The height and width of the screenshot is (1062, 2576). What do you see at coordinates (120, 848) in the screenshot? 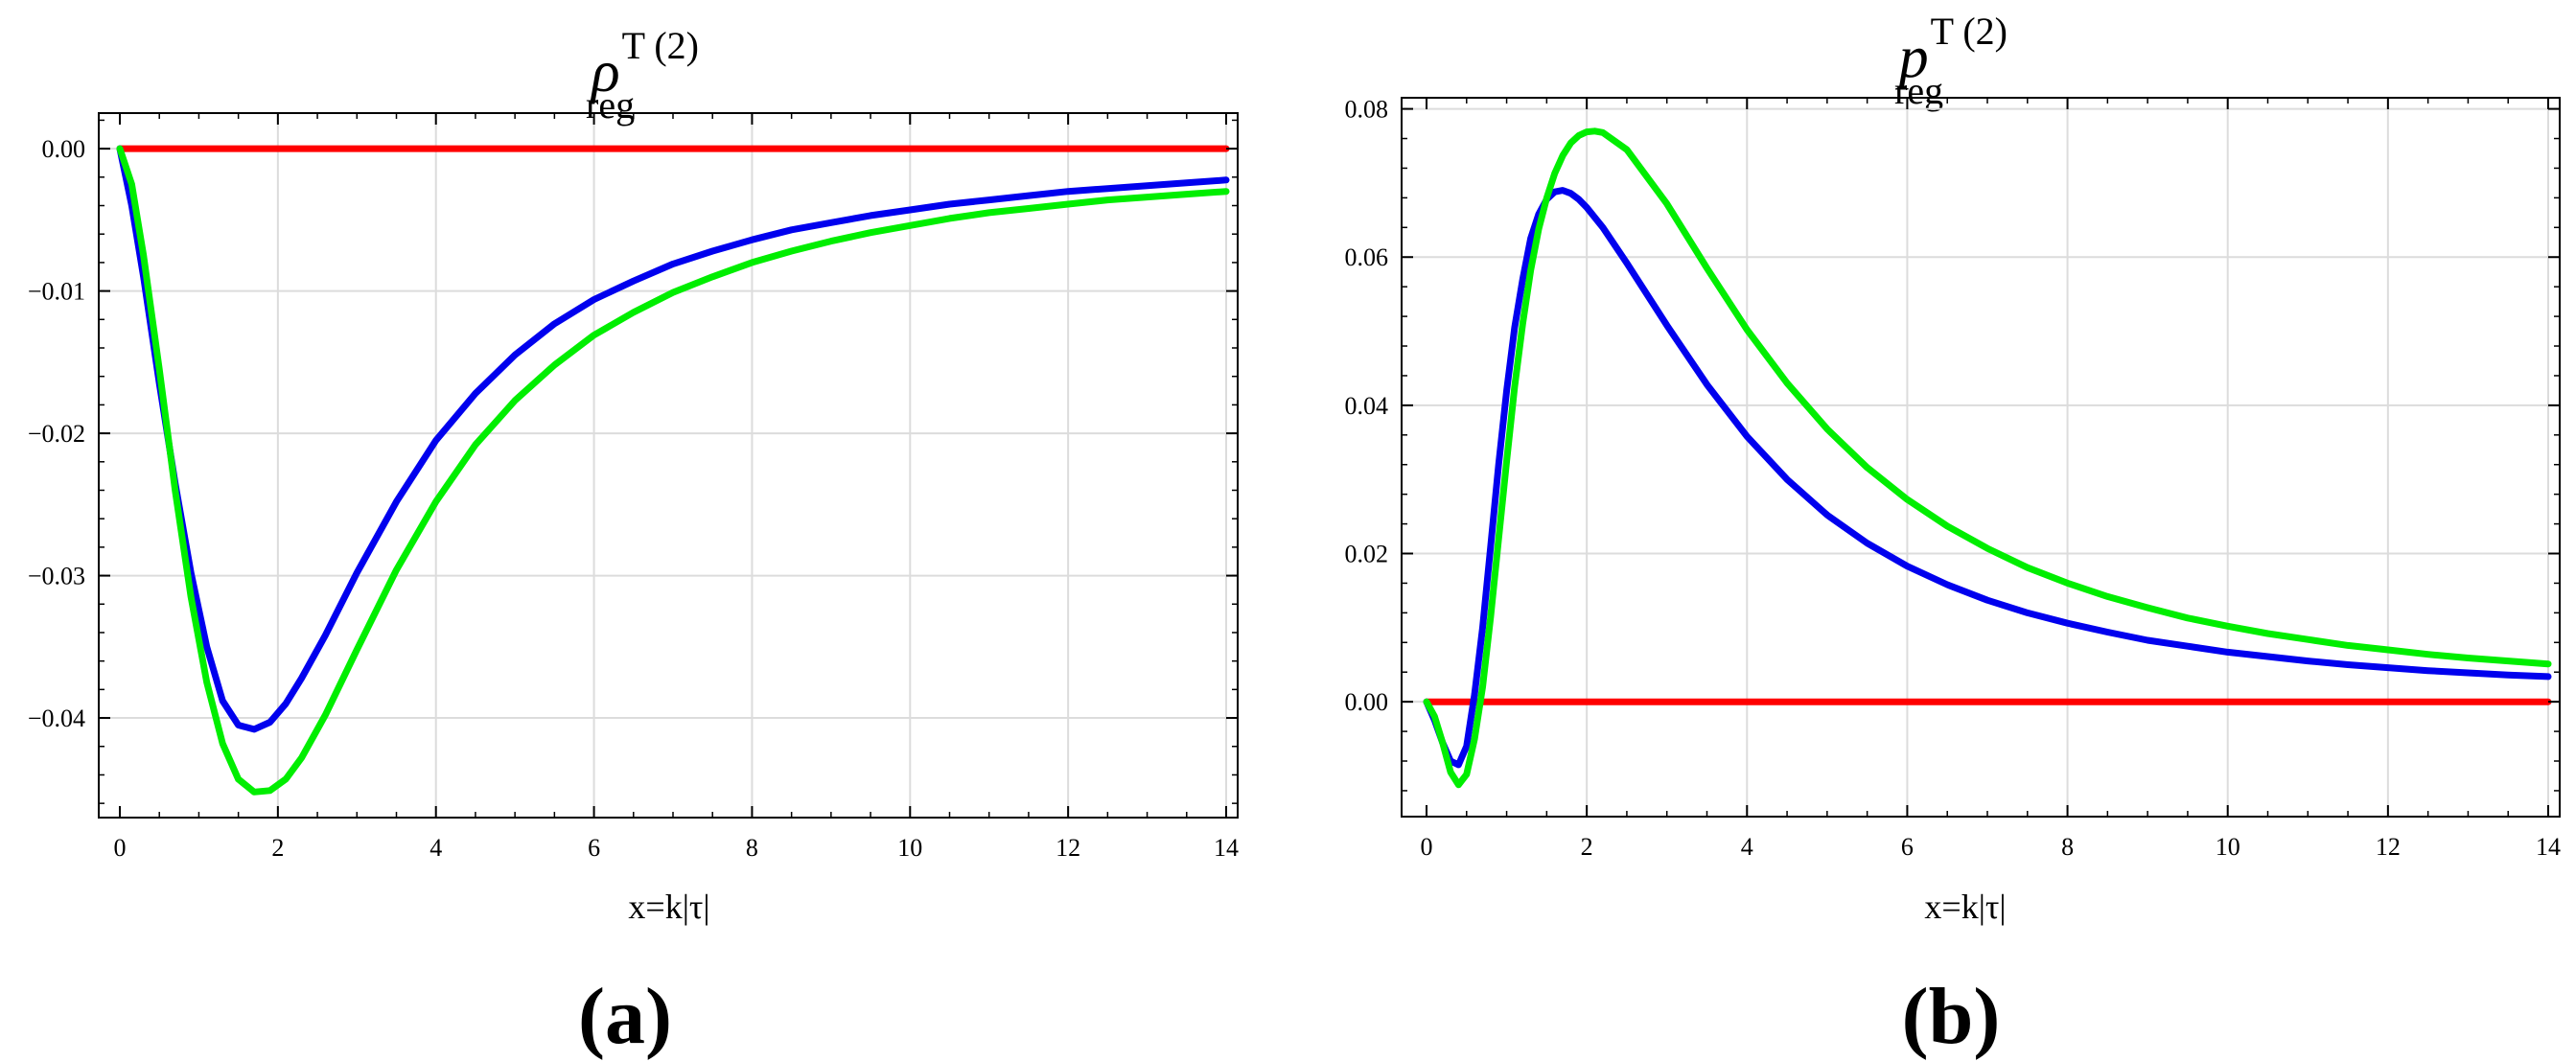
I see `x-tick-label-a: 0` at bounding box center [120, 848].